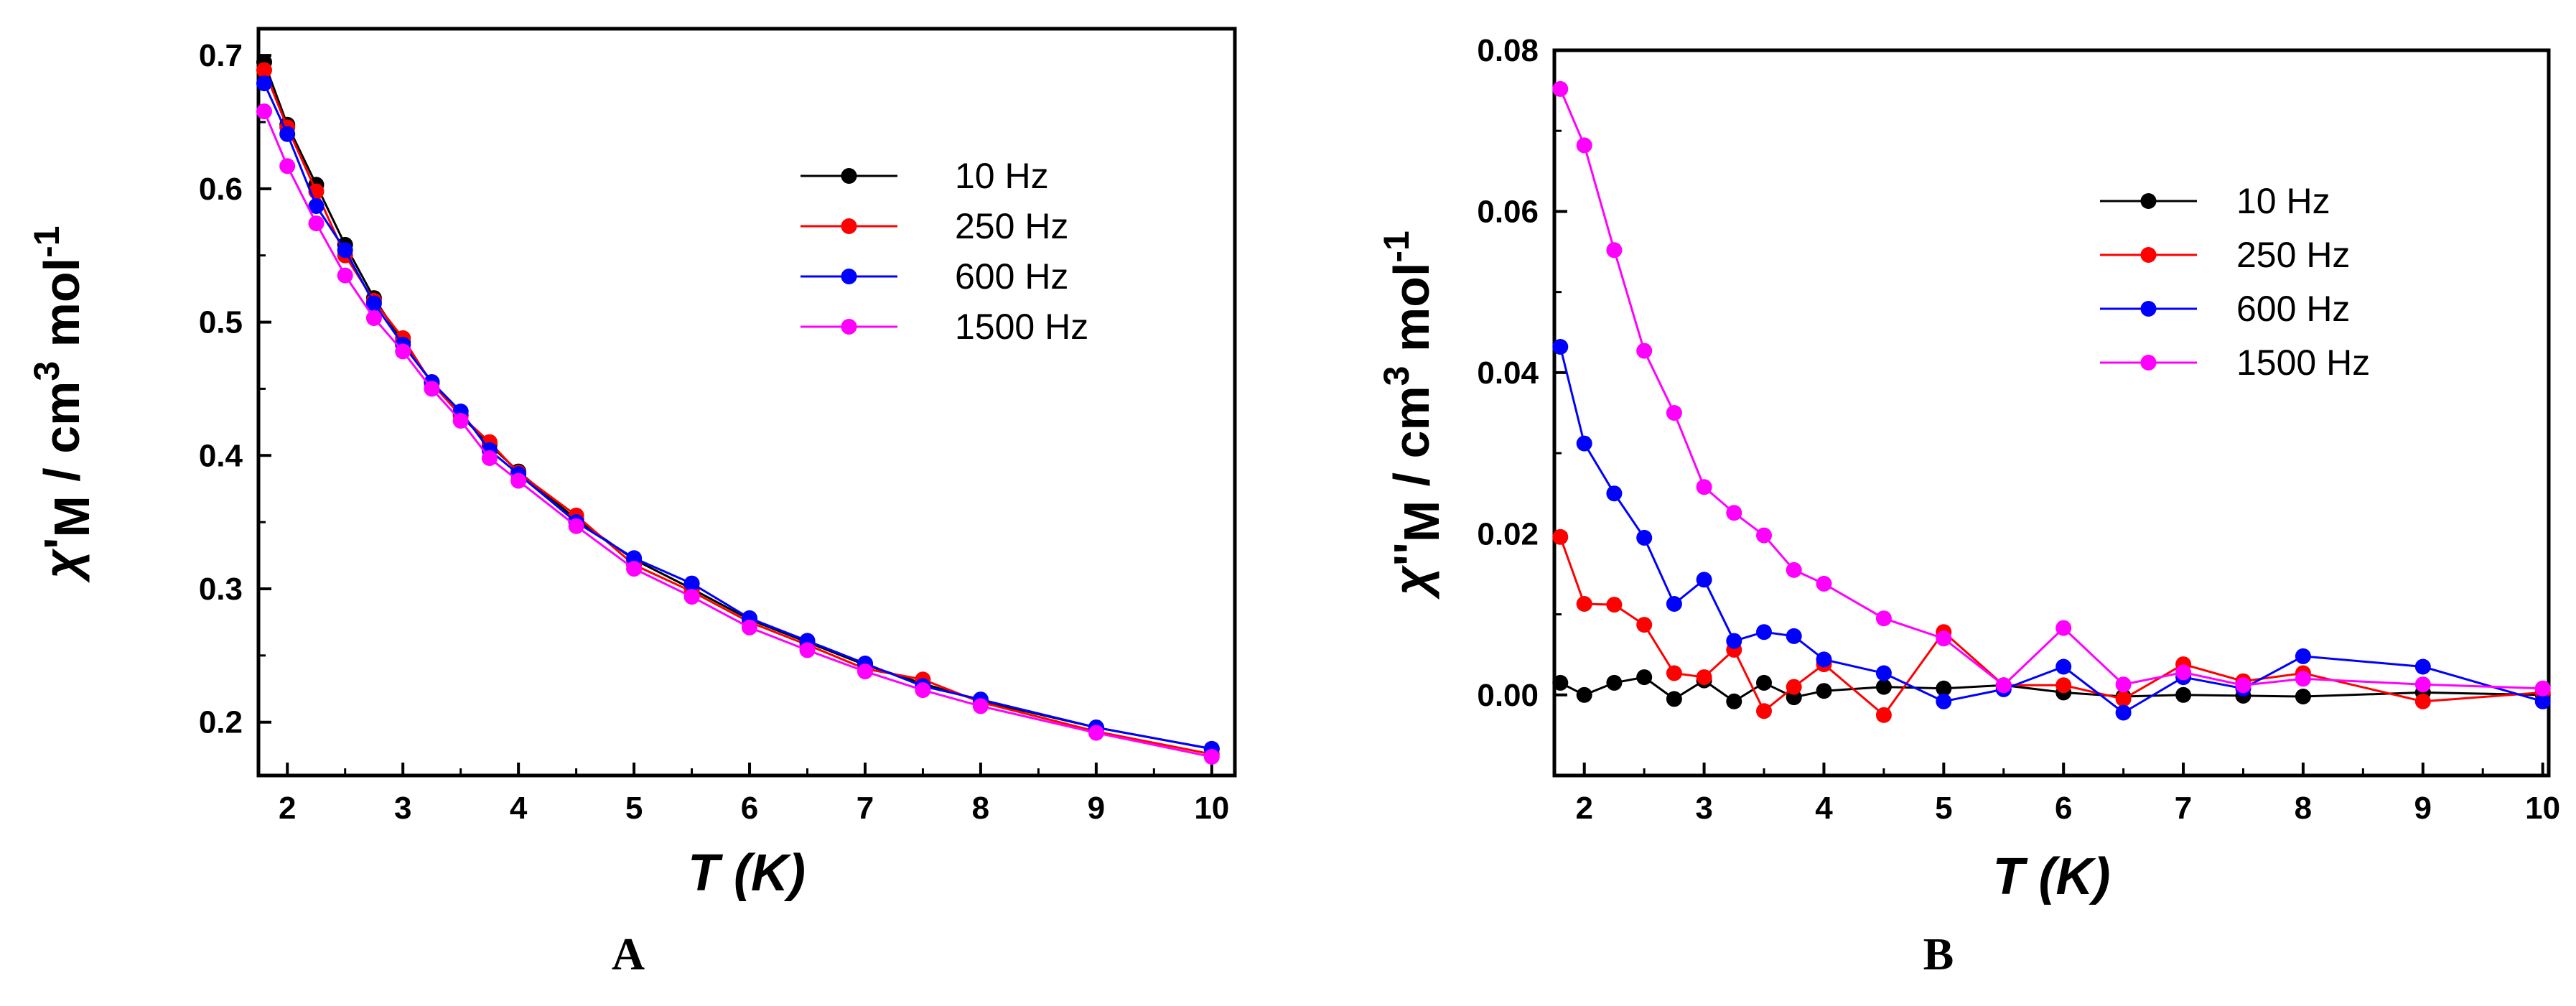 Image resolution: width=2576 pixels, height=1006 pixels. Describe the element at coordinates (2303, 808) in the screenshot. I see `x-tick-label: 8` at that location.